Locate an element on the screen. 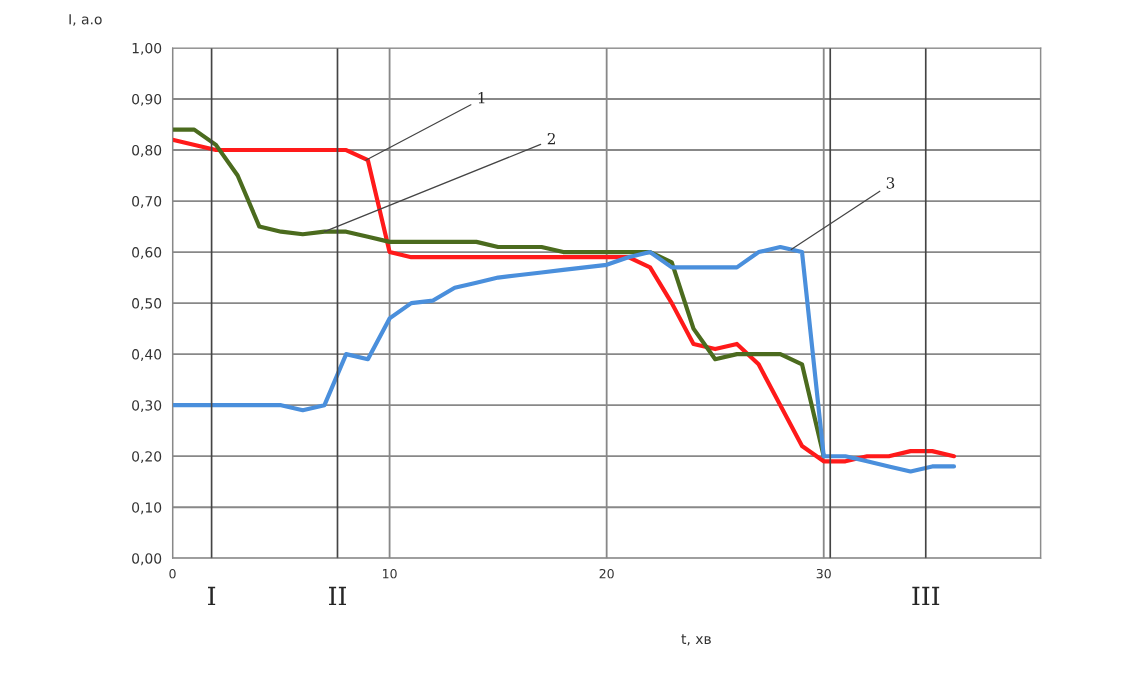 The image size is (1135, 685). y-tick-label: 0,20 is located at coordinates (147, 457).